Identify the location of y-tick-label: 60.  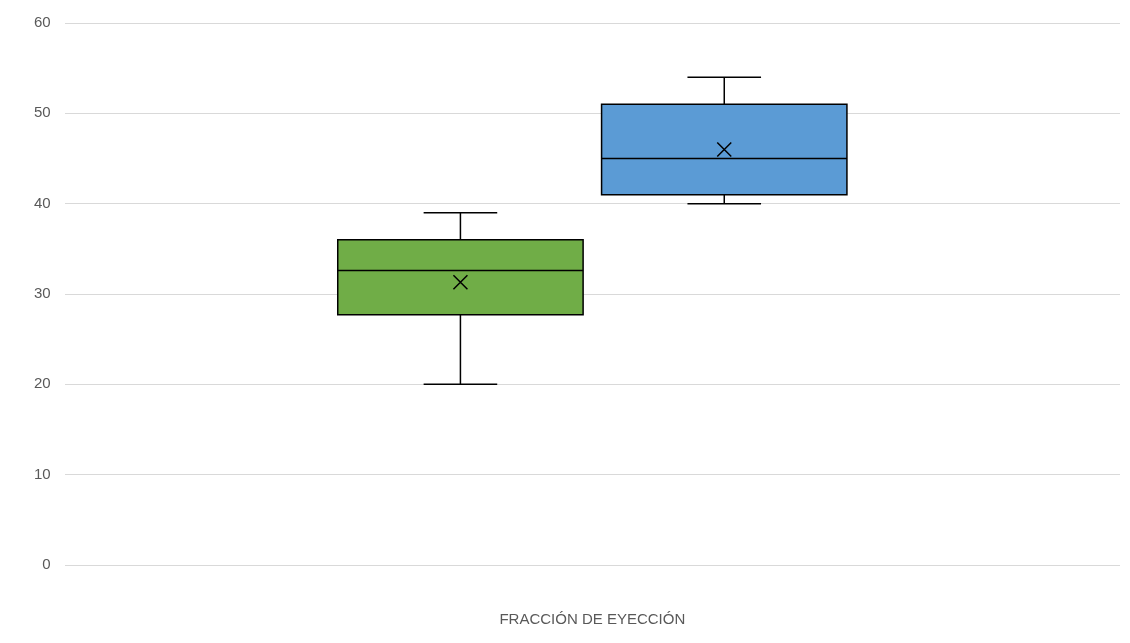
(42, 22).